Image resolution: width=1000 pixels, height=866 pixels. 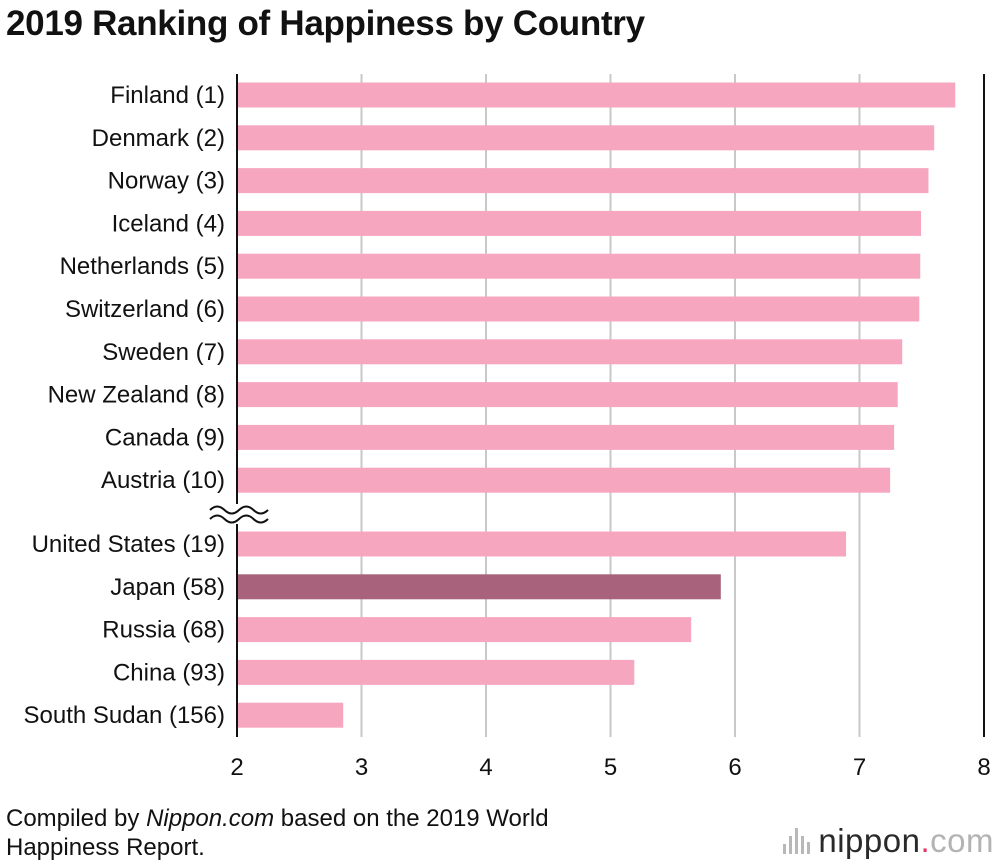 I want to click on category-label-5: Switzerland (6), so click(x=145, y=309).